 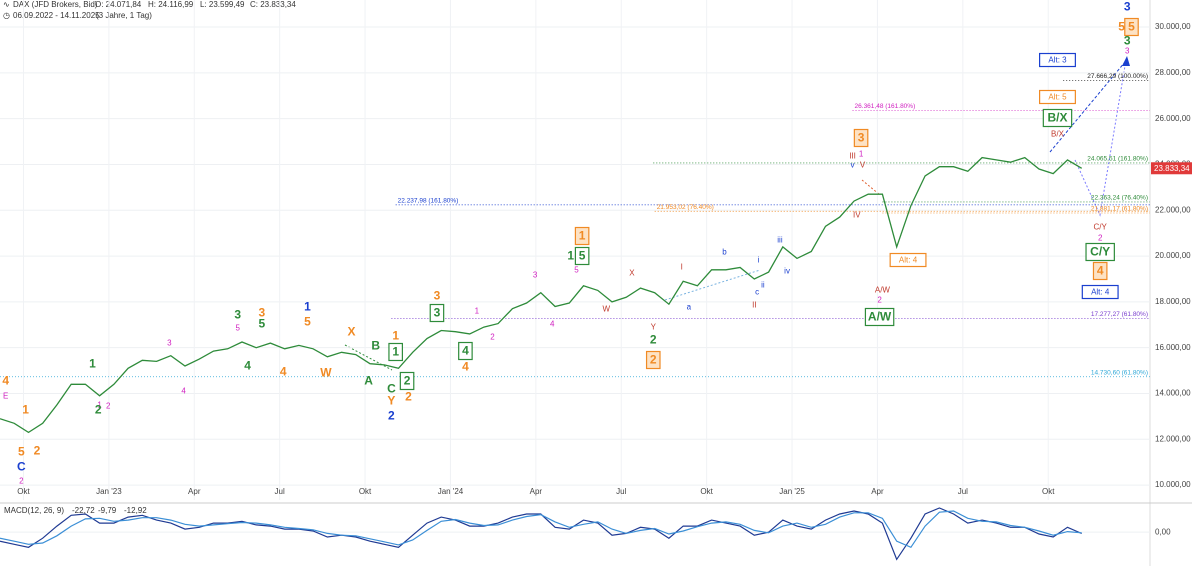 I want to click on y-tick-label: 20.000,00, so click(x=1173, y=255).